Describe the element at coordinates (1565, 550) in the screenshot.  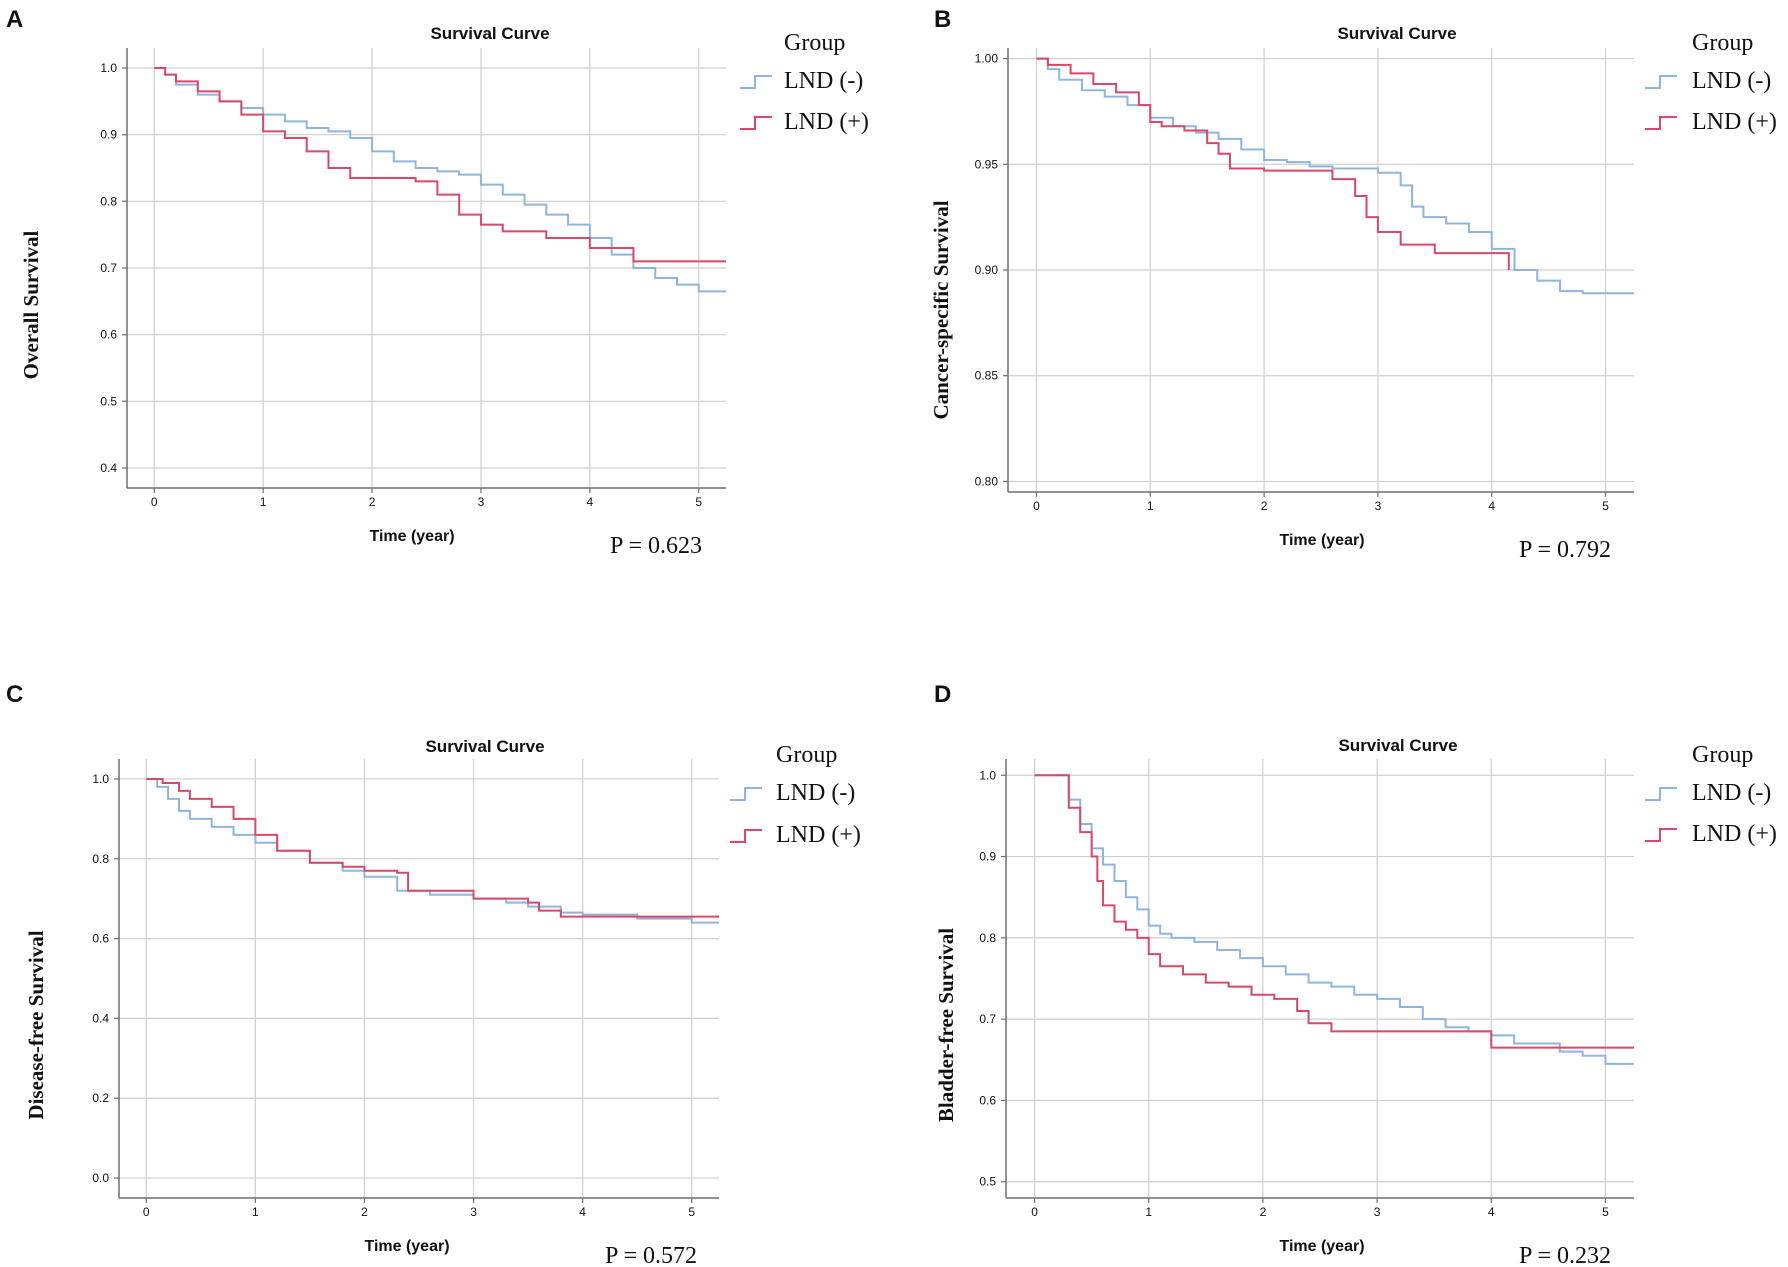
I see `p-value: P = 0.792` at that location.